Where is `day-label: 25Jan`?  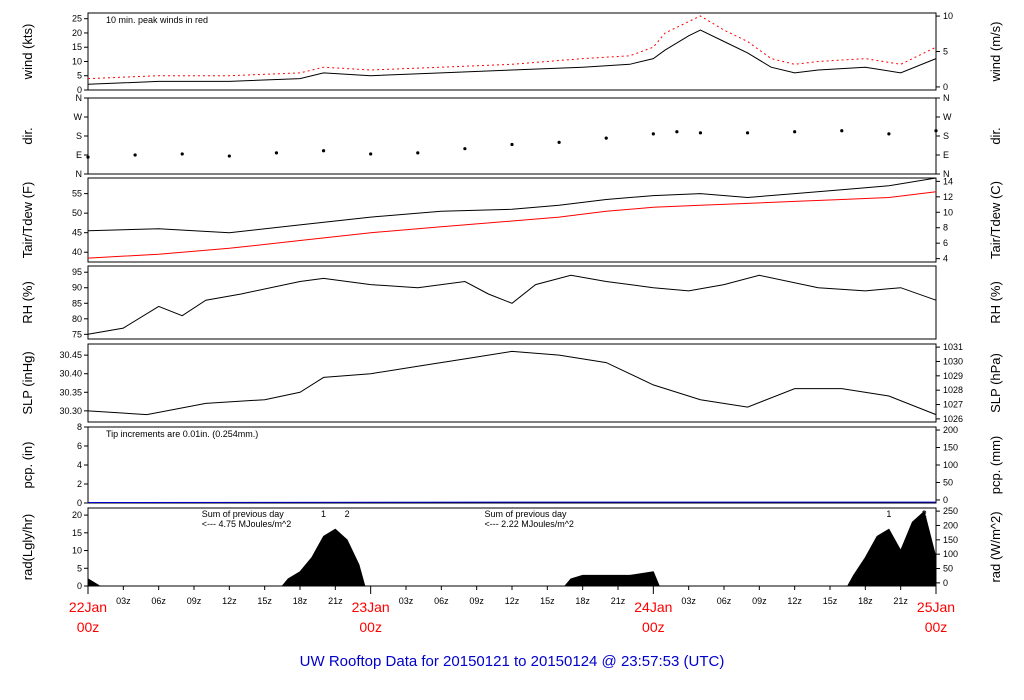
day-label: 25Jan is located at coordinates (936, 607).